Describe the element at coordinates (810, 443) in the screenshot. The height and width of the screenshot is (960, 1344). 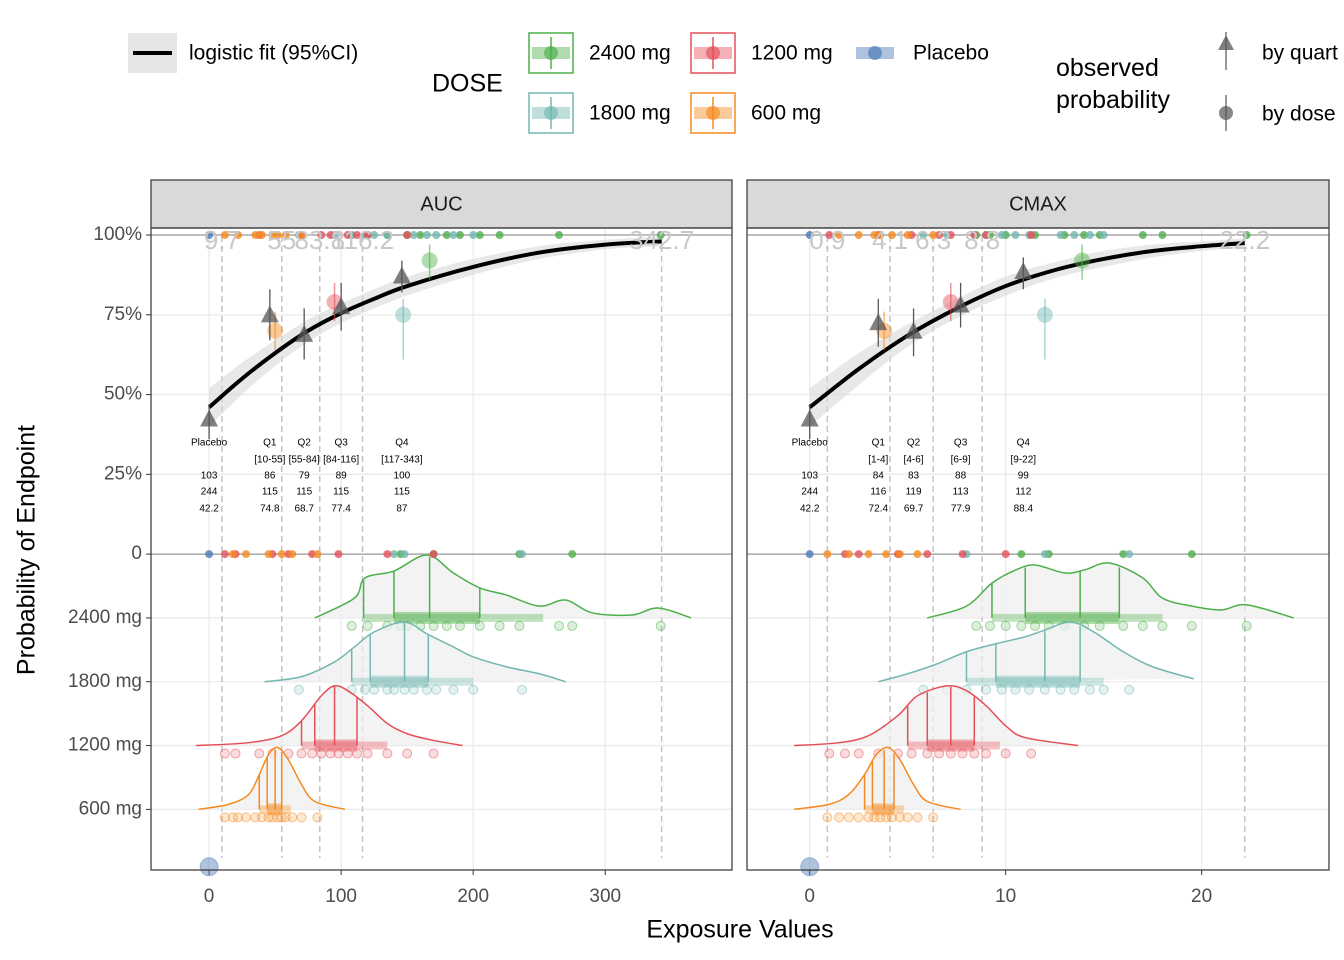
I see `quartile-table-cell: Placebo` at that location.